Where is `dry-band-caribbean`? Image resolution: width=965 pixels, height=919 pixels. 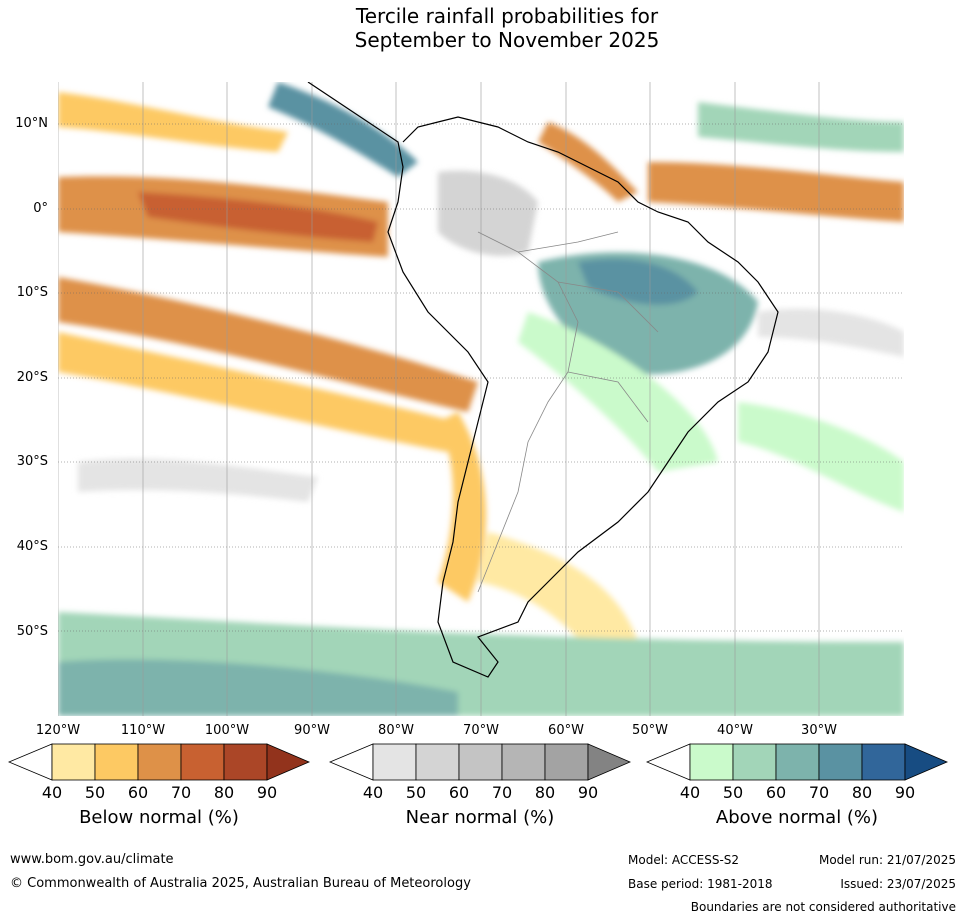
dry-band-caribbean is located at coordinates (588, 162).